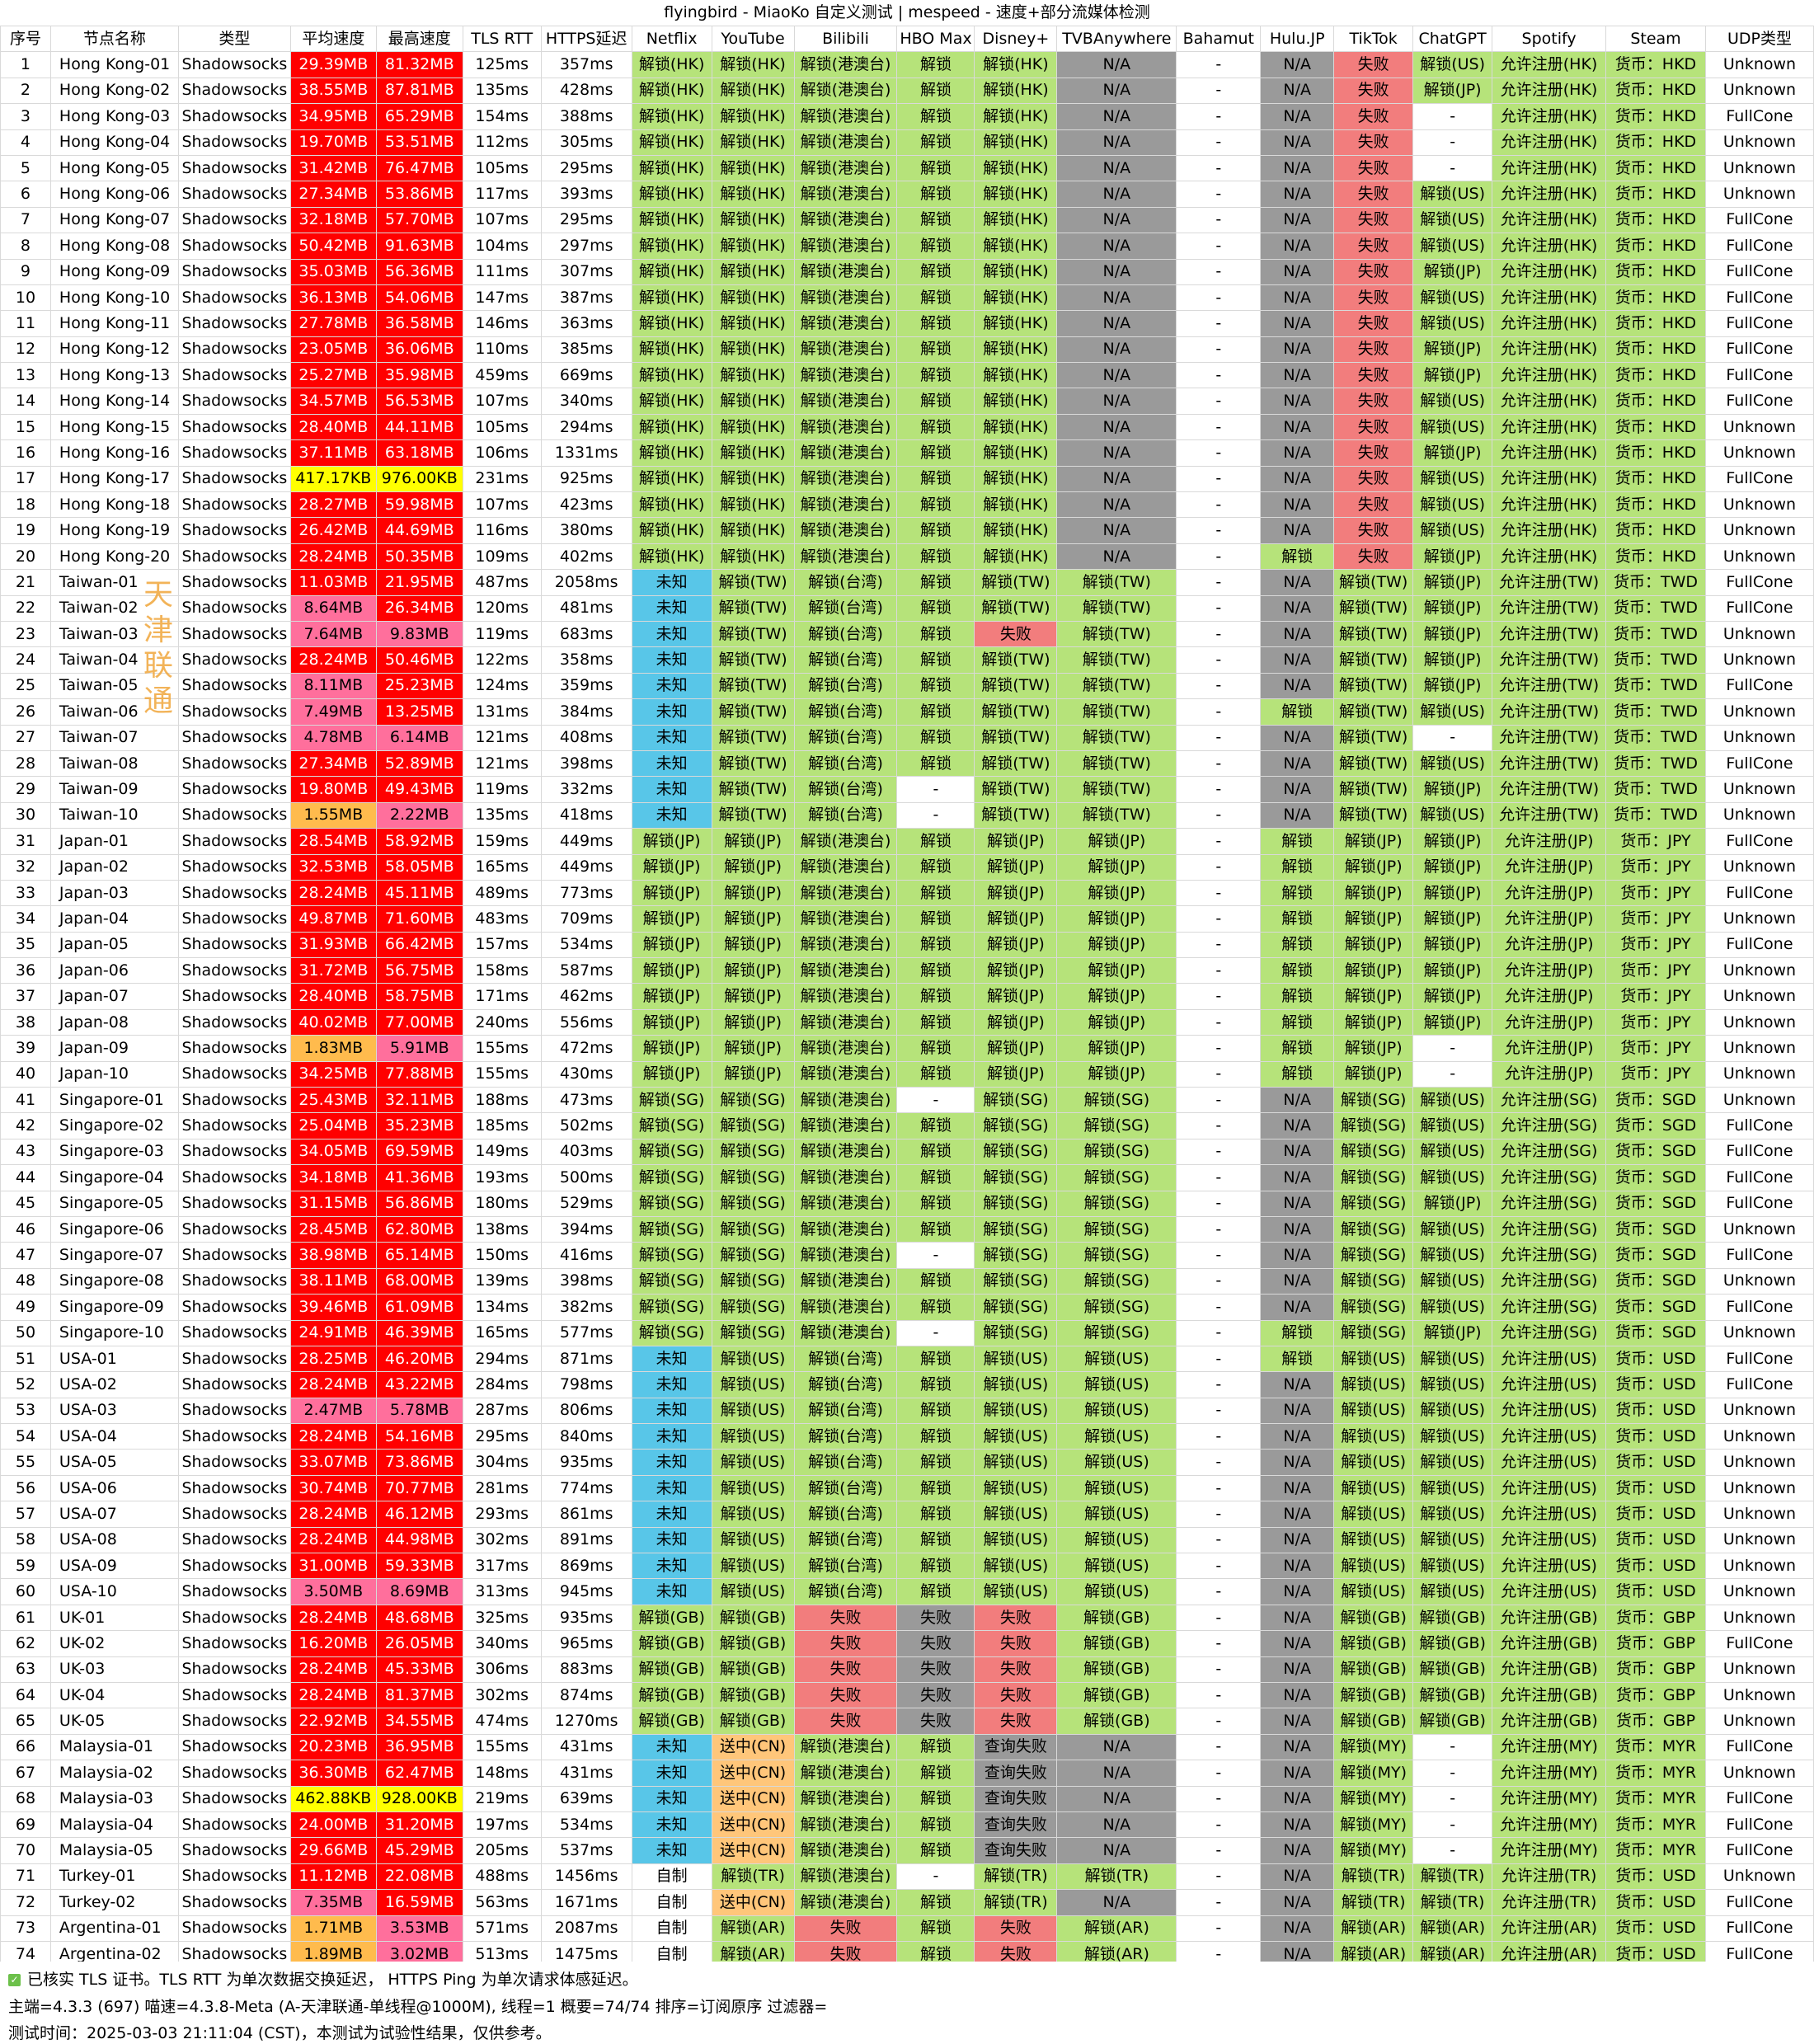 The image size is (1814, 2044). Describe the element at coordinates (419, 168) in the screenshot. I see `cell-max-speed: 76.47MB` at that location.